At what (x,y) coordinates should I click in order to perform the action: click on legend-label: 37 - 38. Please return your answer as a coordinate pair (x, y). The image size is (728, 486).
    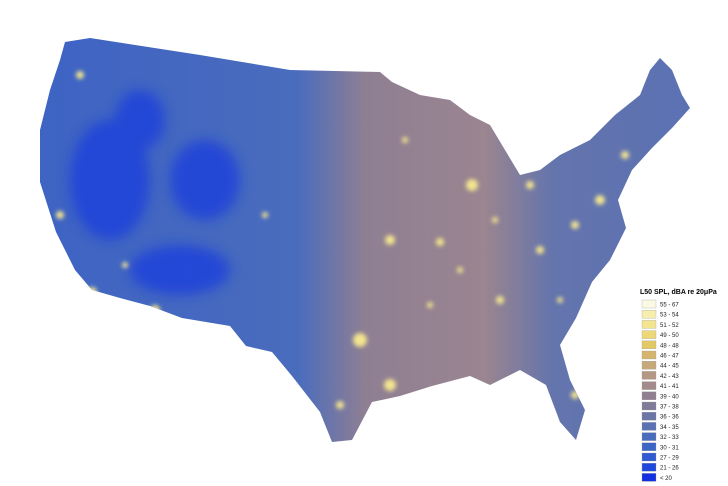
    Looking at the image, I should click on (669, 408).